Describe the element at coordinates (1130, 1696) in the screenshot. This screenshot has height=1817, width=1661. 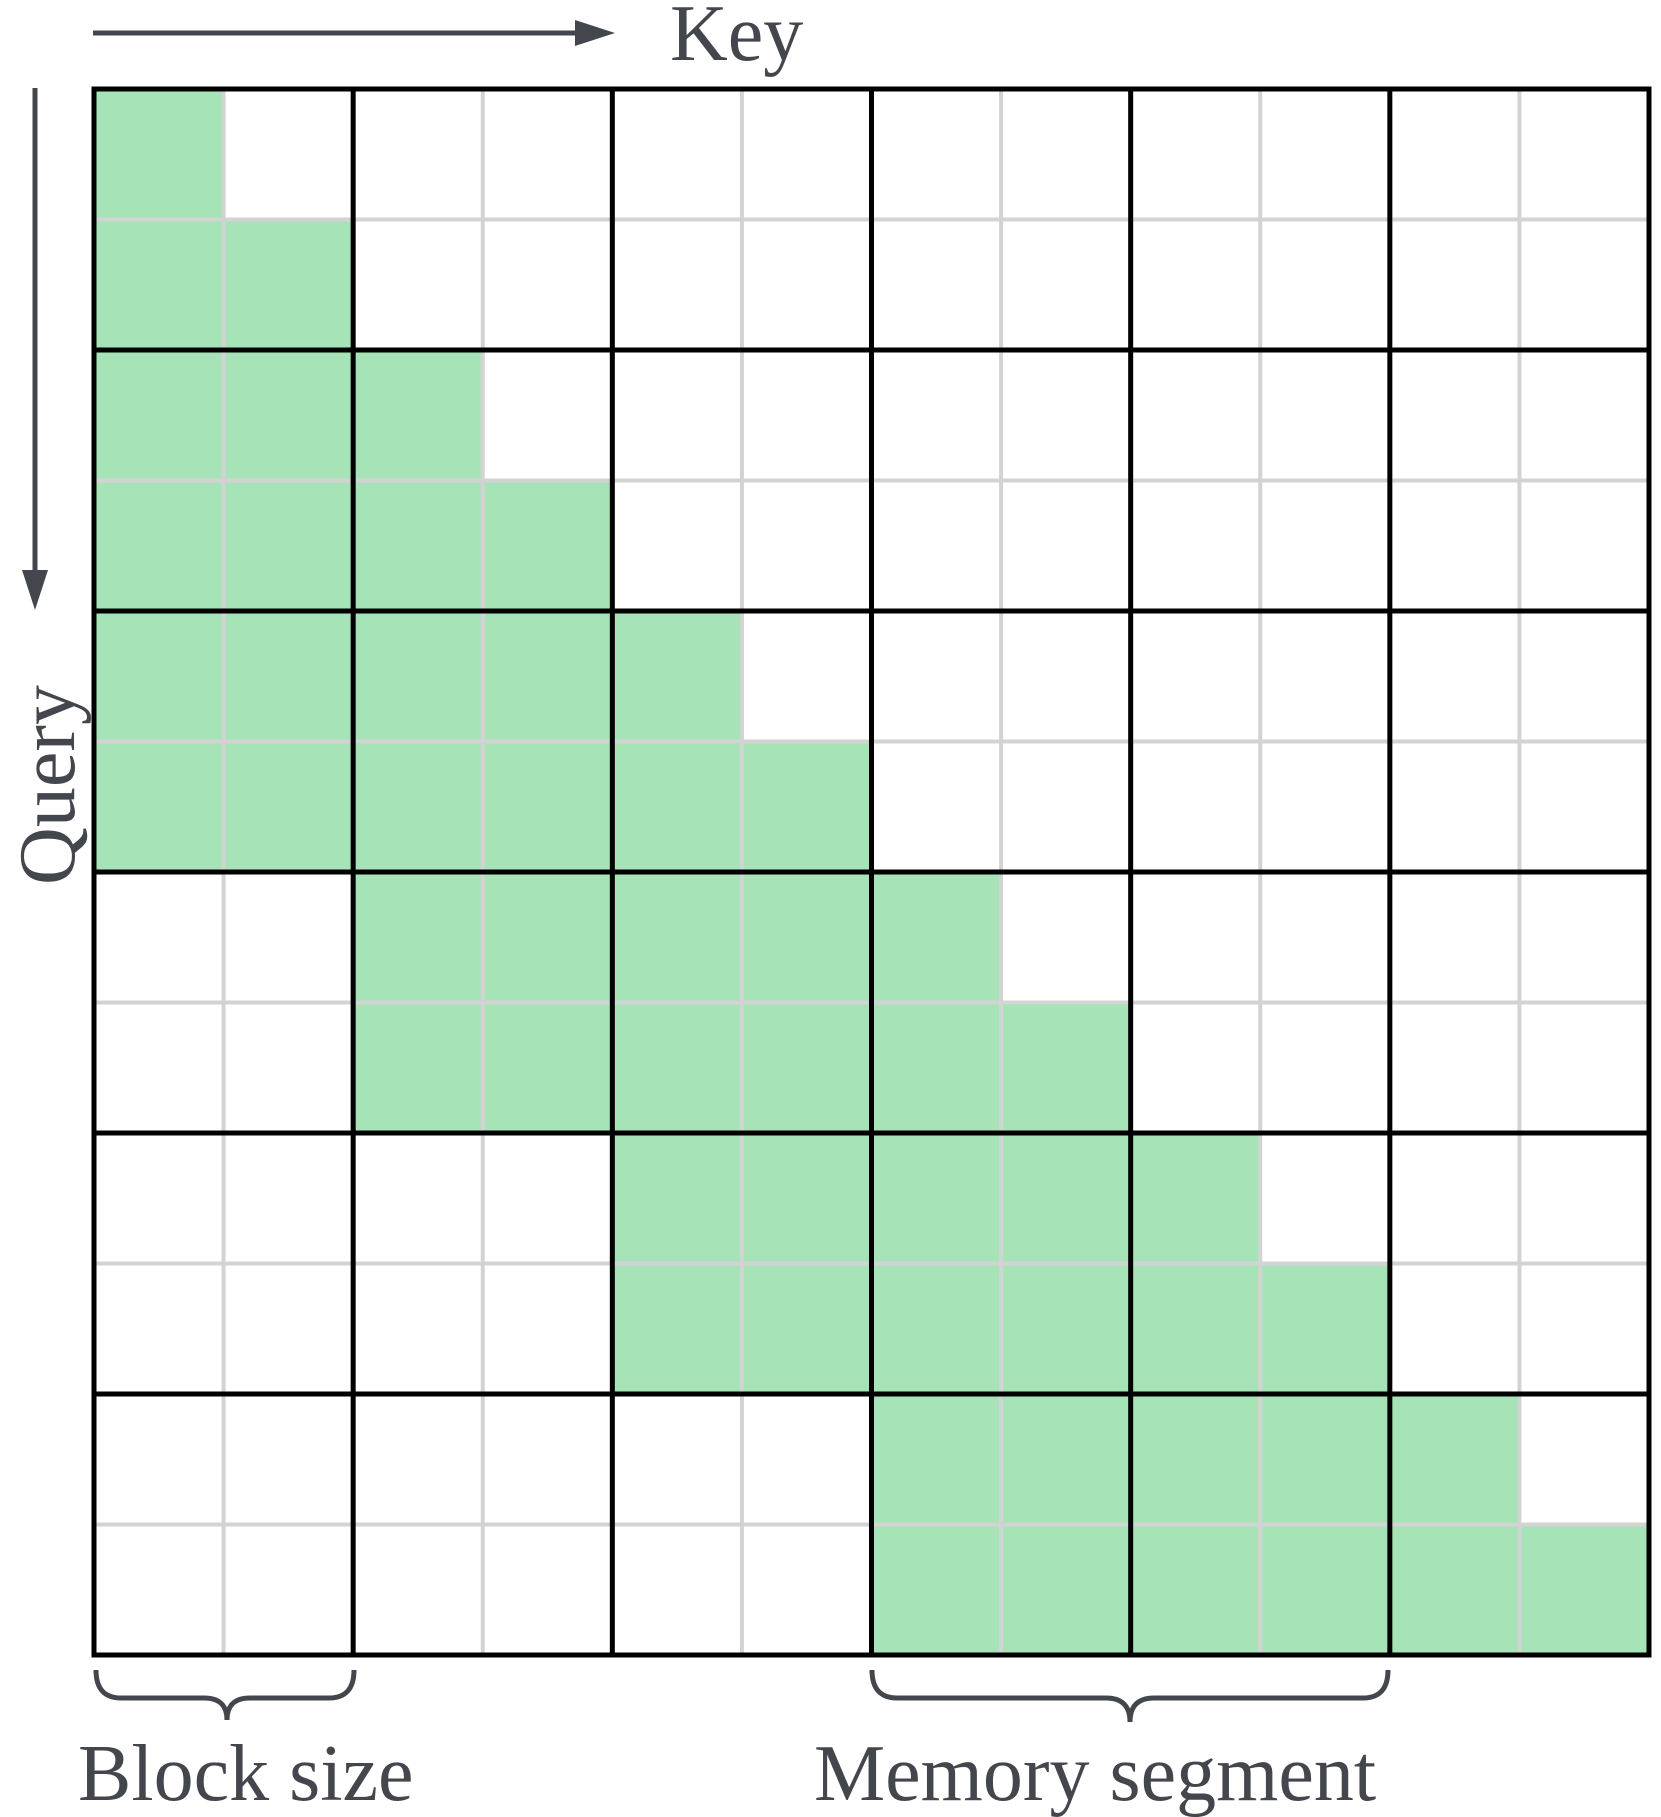
I see `memory-segment-brace` at that location.